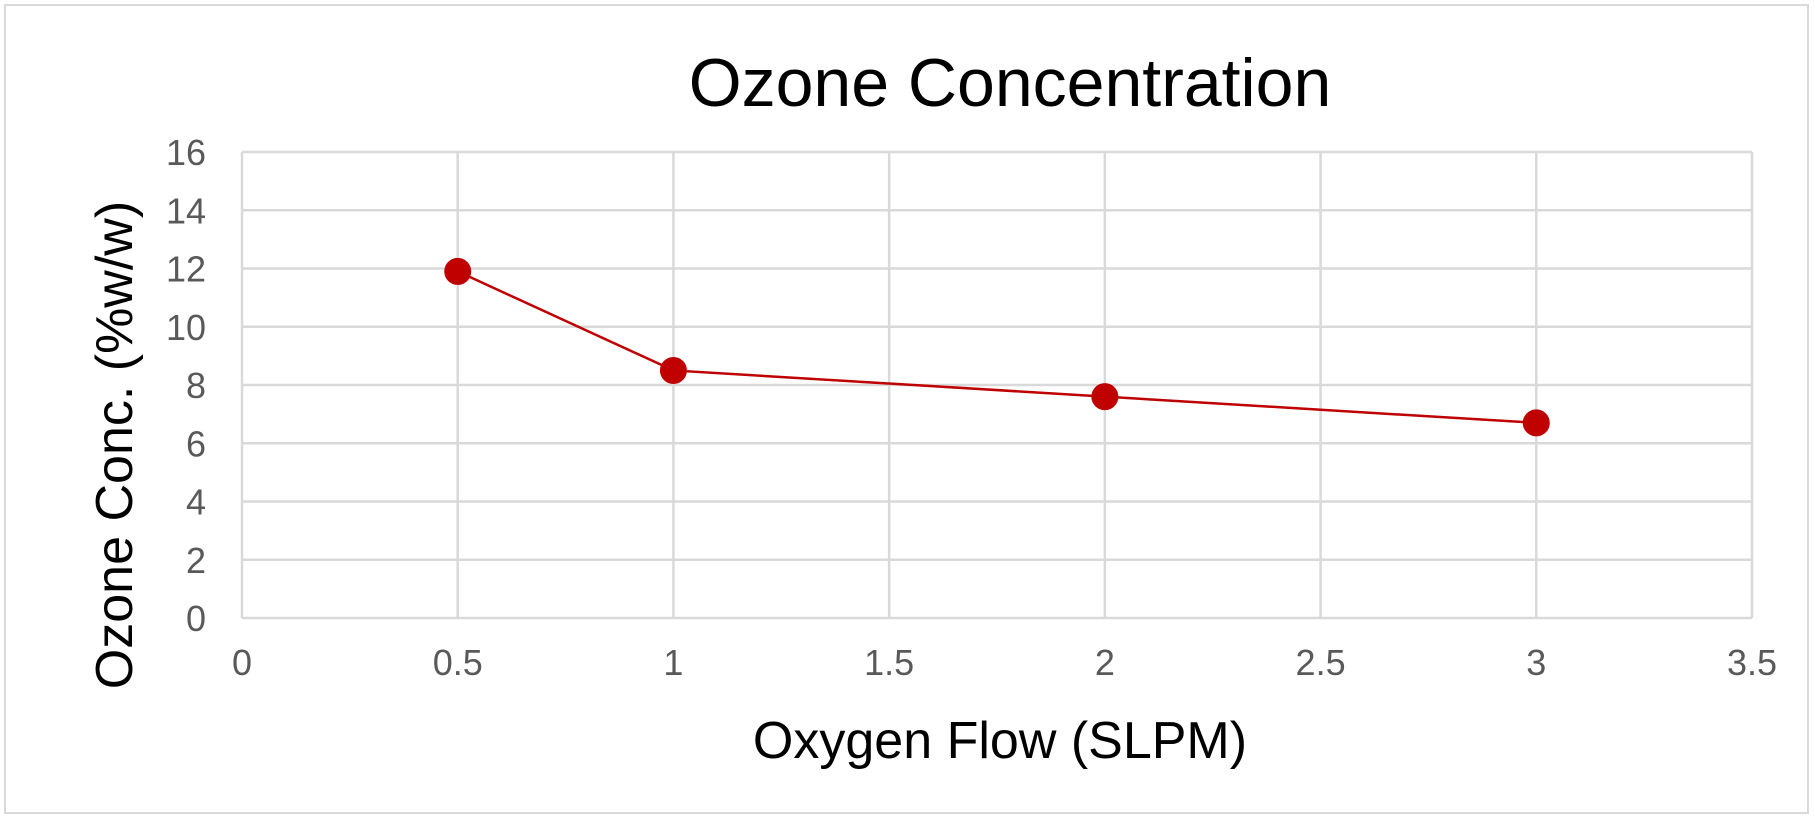 The height and width of the screenshot is (820, 1815). Describe the element at coordinates (1321, 662) in the screenshot. I see `x-tick-label: 2.5` at that location.